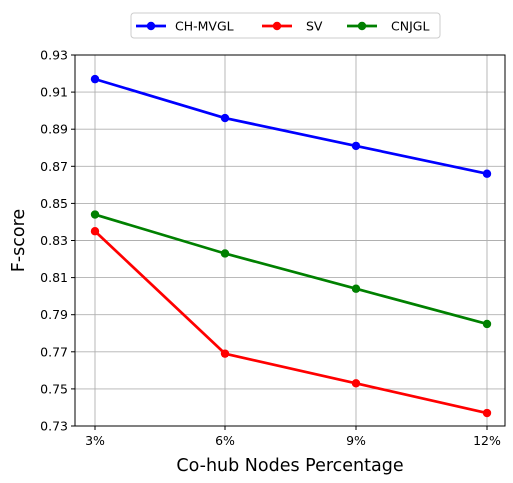 Image resolution: width=513 pixels, height=483 pixels. What do you see at coordinates (54, 240) in the screenshot?
I see `y-tick-label: 0.83` at bounding box center [54, 240].